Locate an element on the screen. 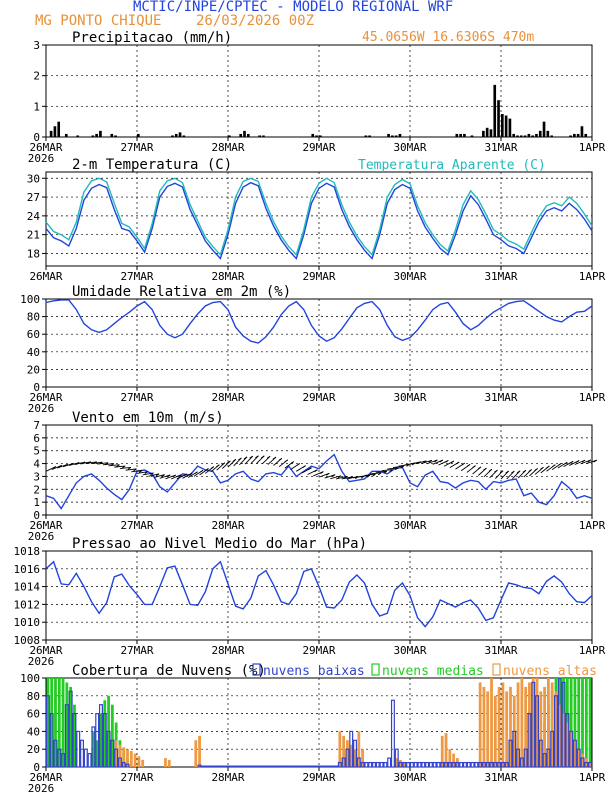  slp-xtick-label: 26MAR is located at coordinates (45, 650).